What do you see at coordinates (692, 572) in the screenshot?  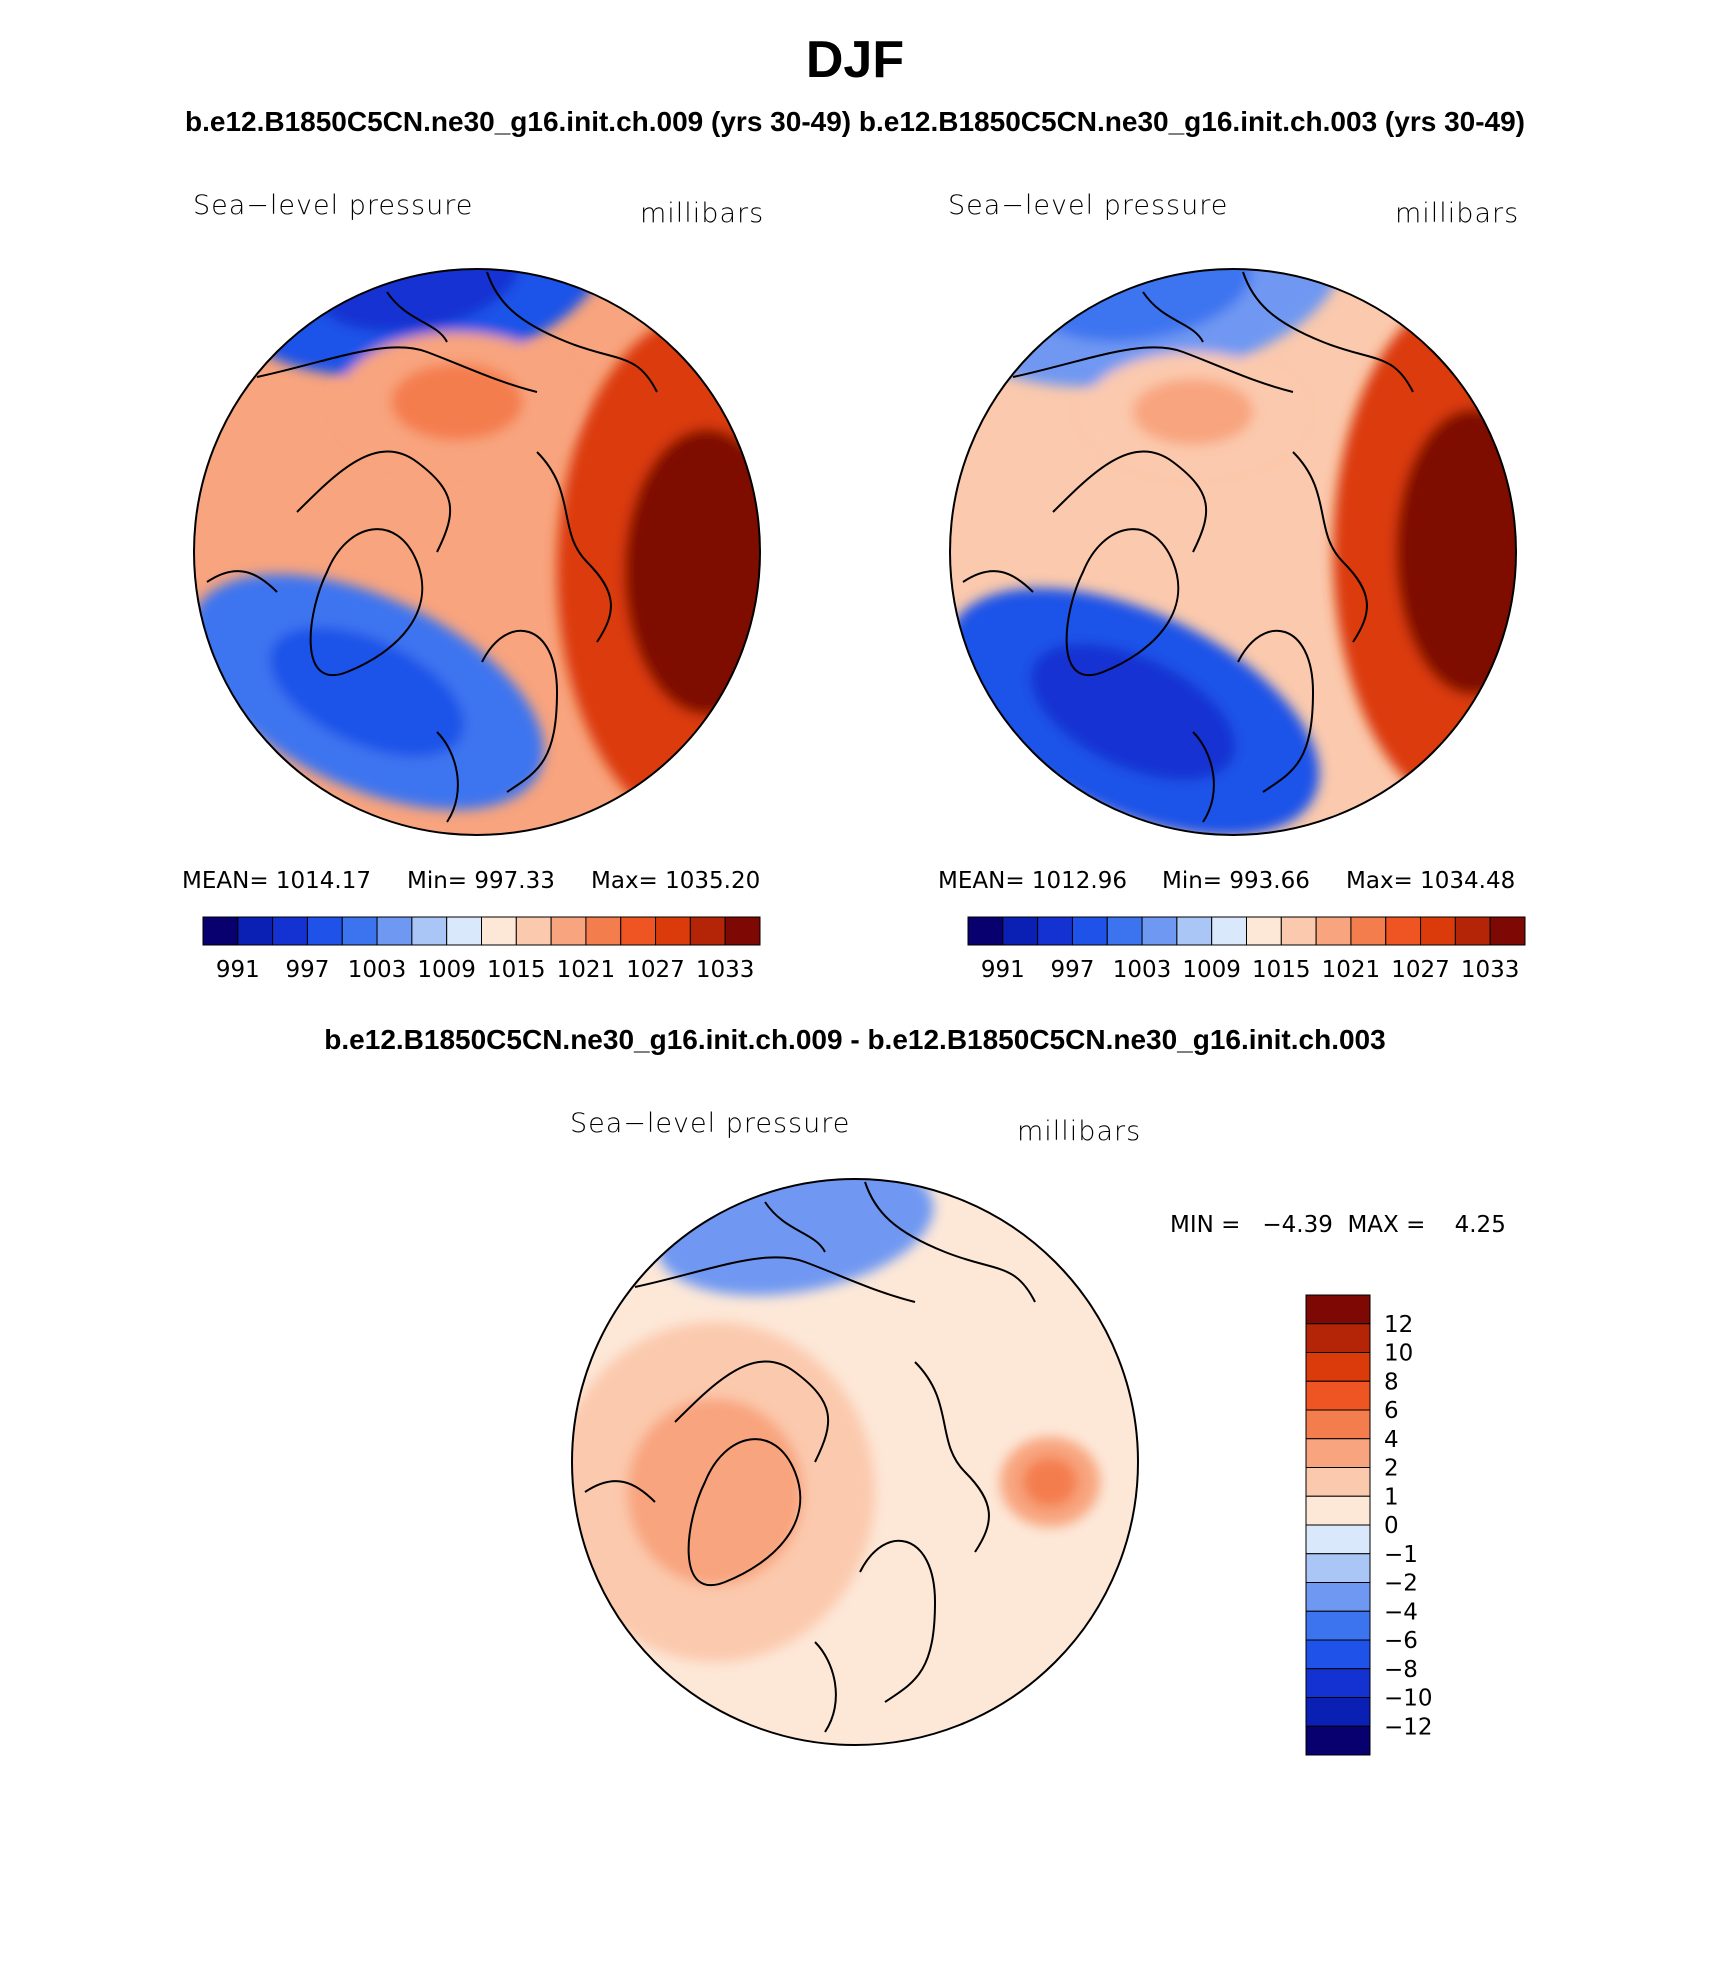 I see `panel1-feature-1-core` at bounding box center [692, 572].